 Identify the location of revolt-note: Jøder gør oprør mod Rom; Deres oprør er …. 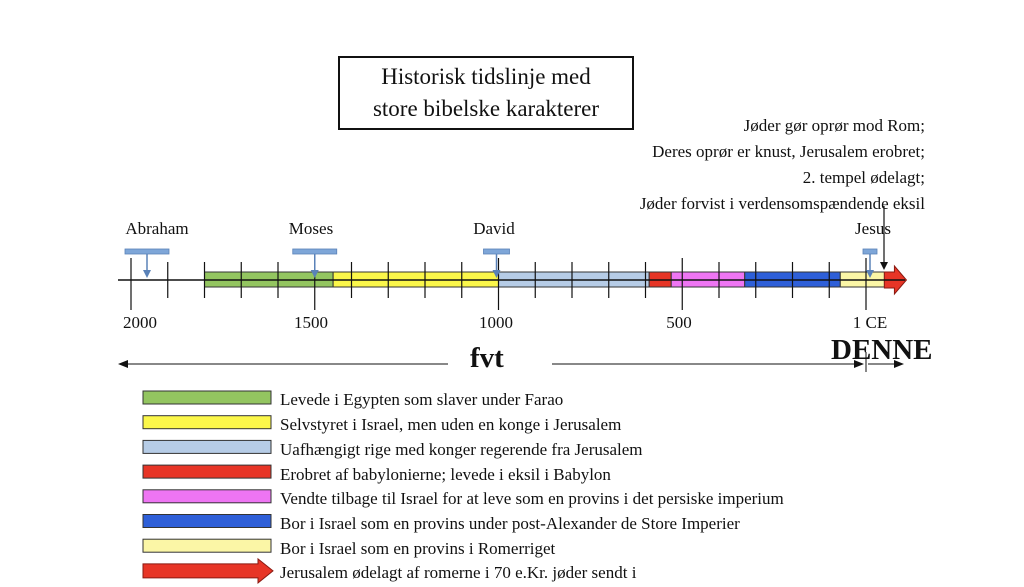
(782, 165).